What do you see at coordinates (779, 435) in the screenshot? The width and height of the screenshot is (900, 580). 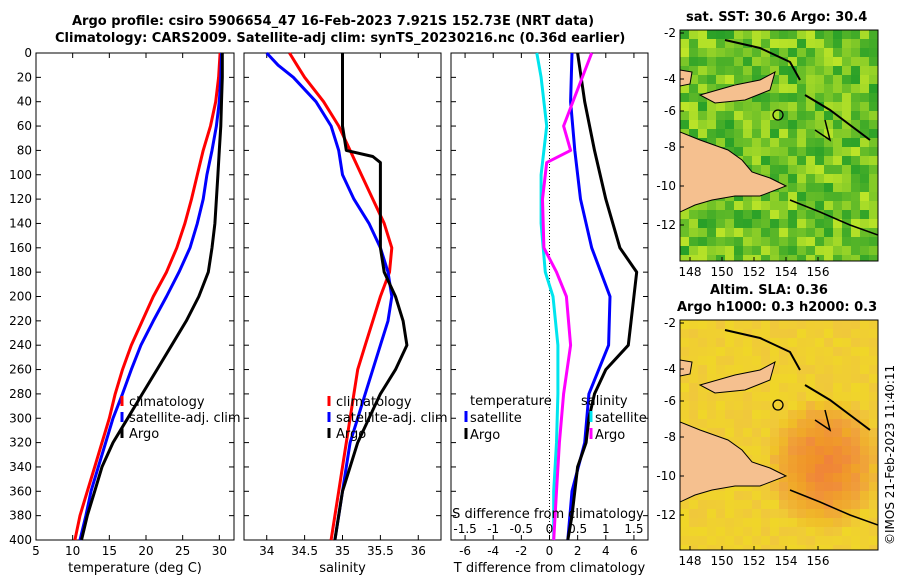 I see `map-frame` at bounding box center [779, 435].